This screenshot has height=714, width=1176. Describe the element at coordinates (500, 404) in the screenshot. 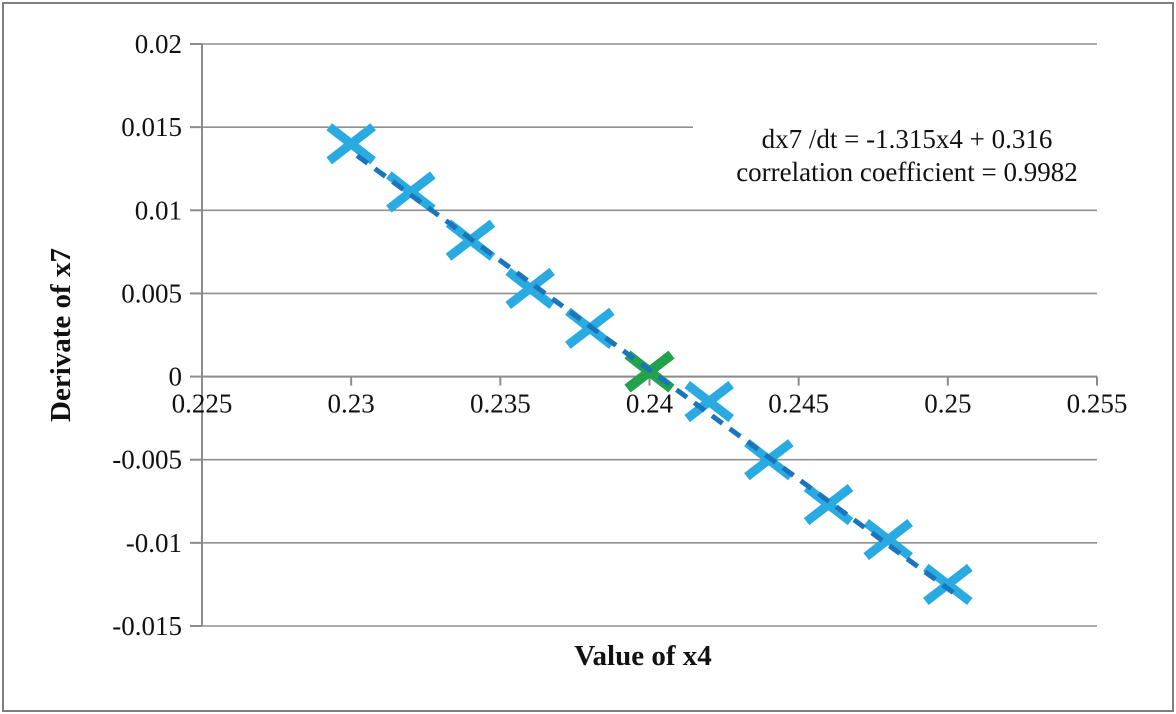

I see `x-tick-label: 0.235` at that location.